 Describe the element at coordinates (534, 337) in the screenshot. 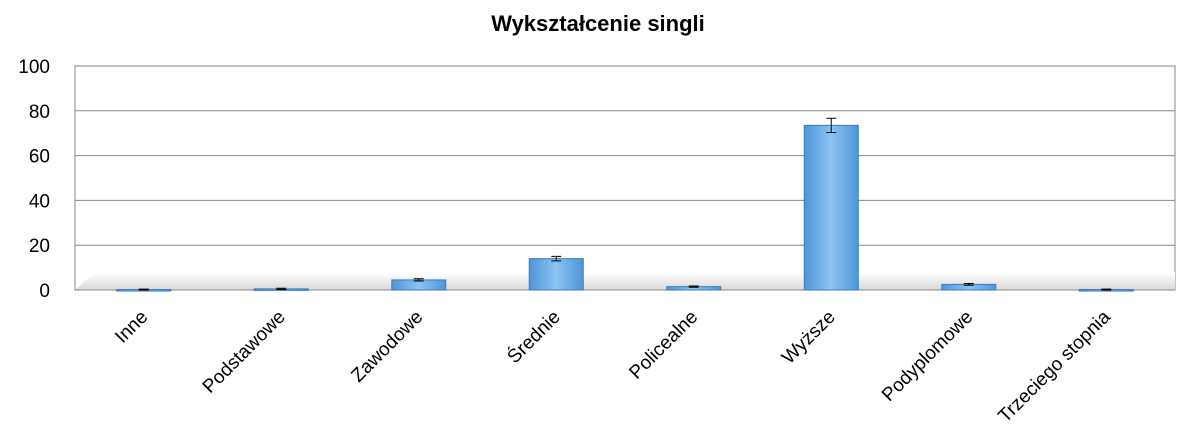

I see `x-tick-label: Średnie` at that location.